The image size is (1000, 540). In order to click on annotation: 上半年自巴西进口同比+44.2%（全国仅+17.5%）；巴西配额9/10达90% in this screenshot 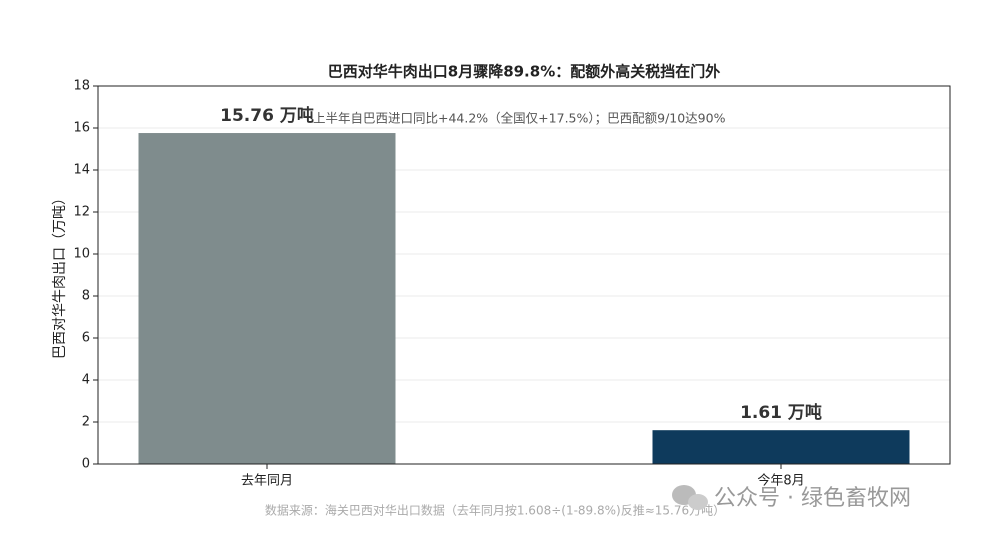, I will do `click(519, 118)`.